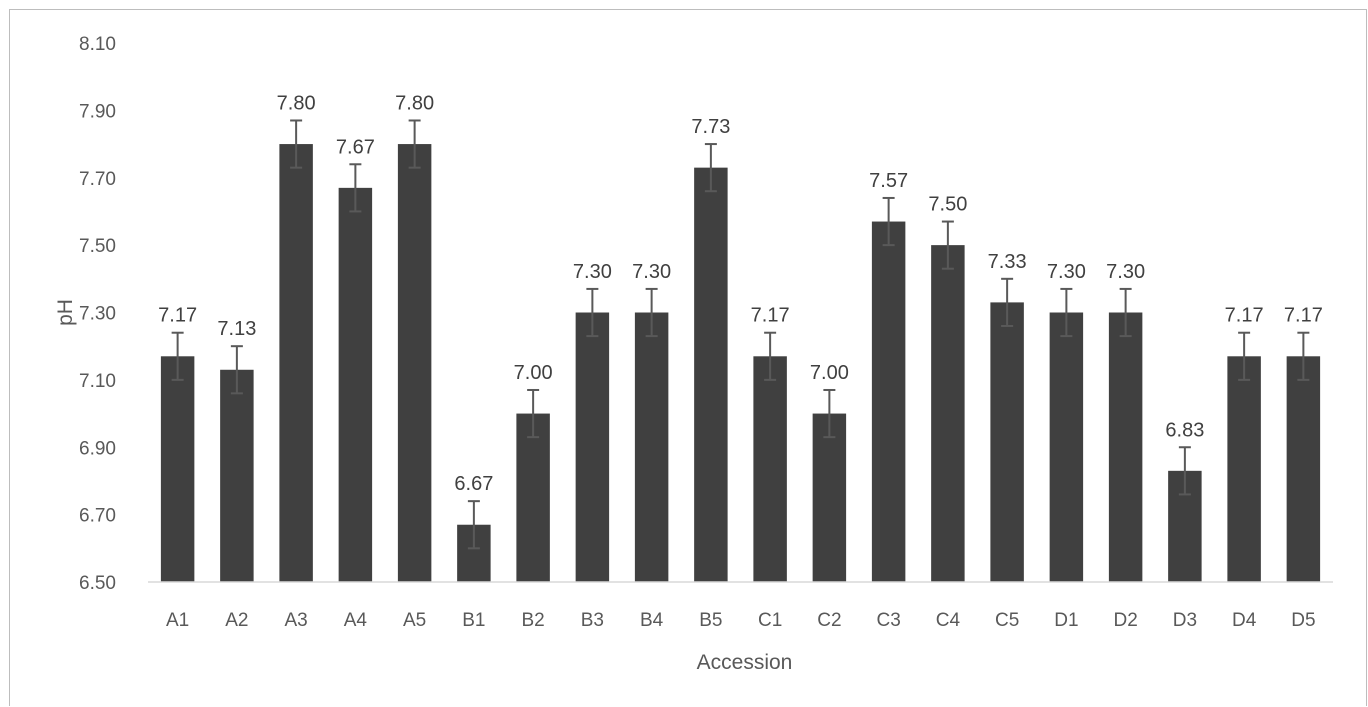 The image size is (1368, 707). What do you see at coordinates (1184, 430) in the screenshot?
I see `data-label: 6.83` at bounding box center [1184, 430].